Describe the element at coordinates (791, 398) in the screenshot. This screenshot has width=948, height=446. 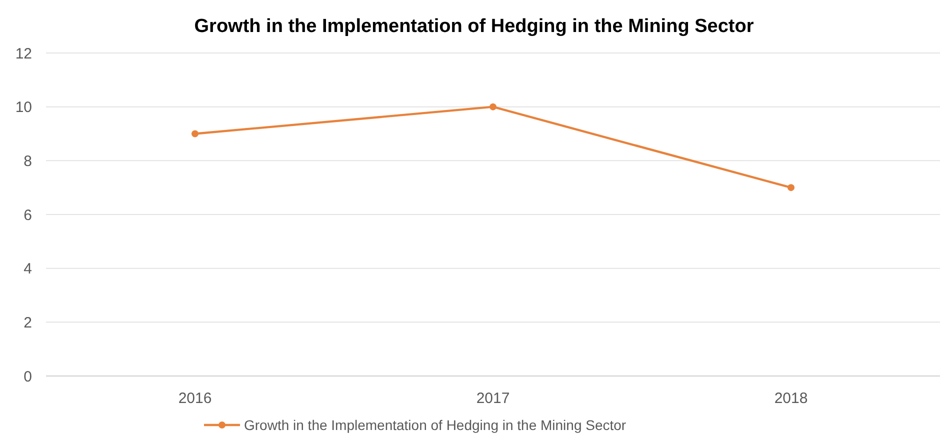
I see `x-tick-label: 2018` at that location.